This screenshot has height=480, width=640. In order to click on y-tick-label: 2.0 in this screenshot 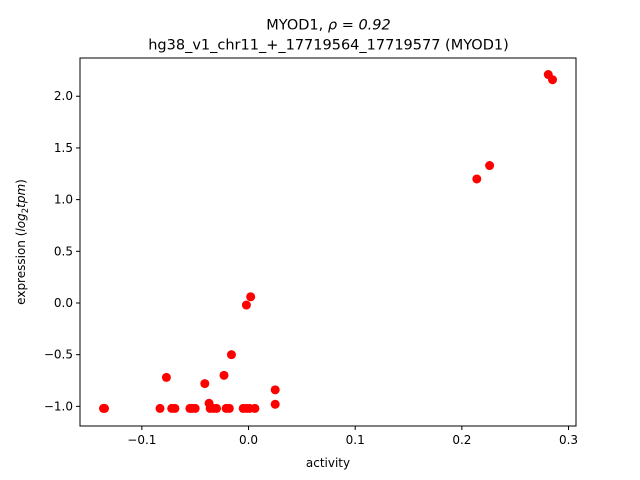, I will do `click(63, 96)`.